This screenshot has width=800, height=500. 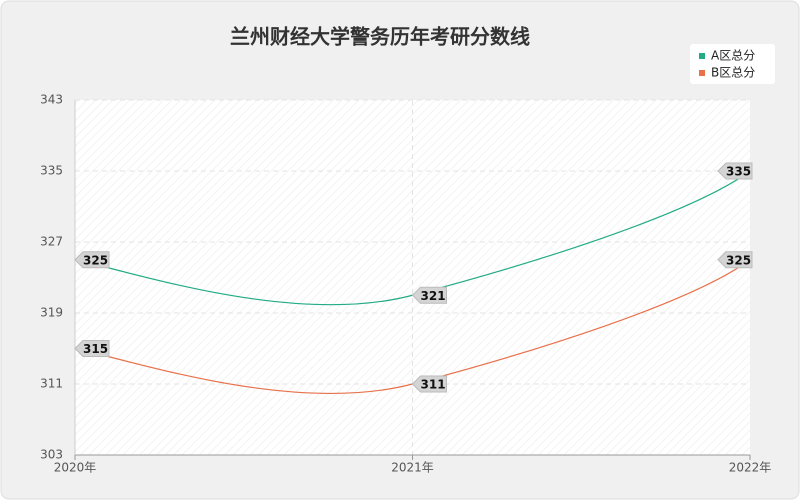 What do you see at coordinates (733, 56) in the screenshot?
I see `legend-label: A区总分` at bounding box center [733, 56].